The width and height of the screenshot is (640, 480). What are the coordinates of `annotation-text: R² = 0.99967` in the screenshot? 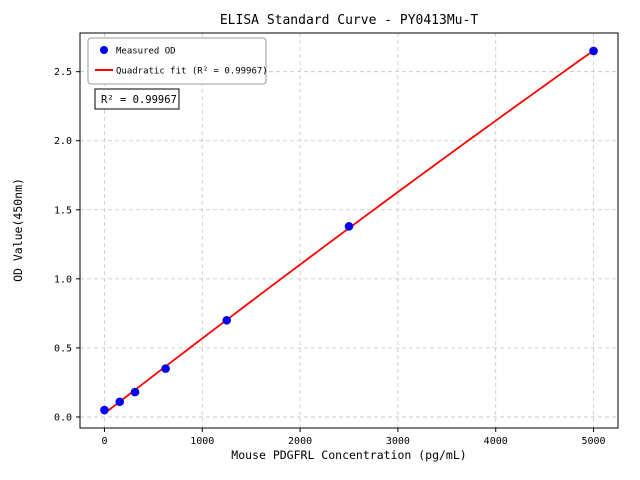 It's located at (139, 100).